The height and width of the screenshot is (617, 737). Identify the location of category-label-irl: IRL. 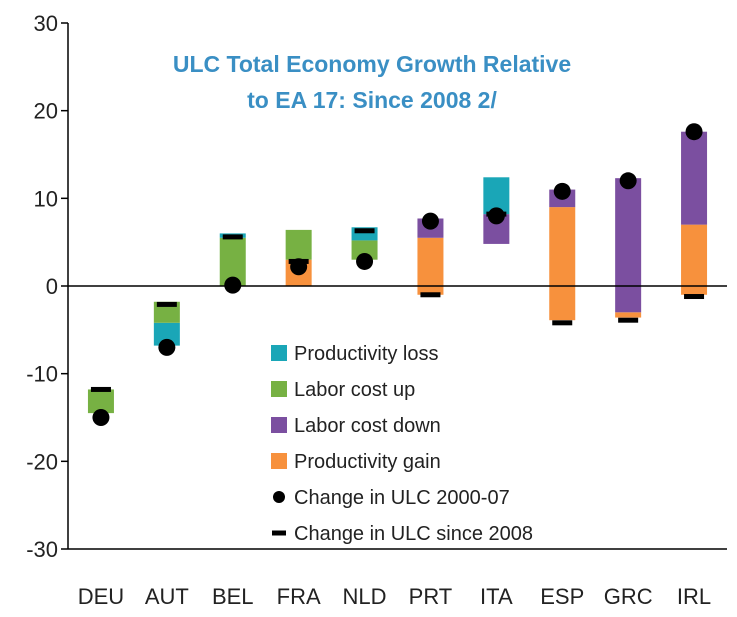
(694, 596).